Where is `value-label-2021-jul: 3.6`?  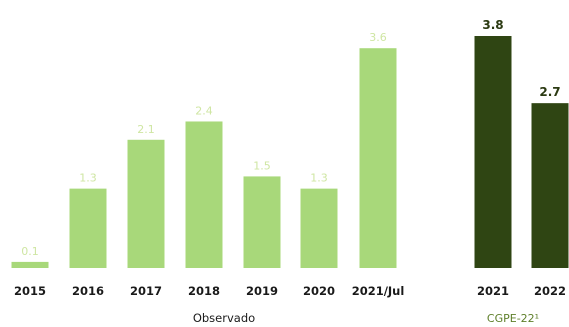 value-label-2021-jul: 3.6 is located at coordinates (378, 37).